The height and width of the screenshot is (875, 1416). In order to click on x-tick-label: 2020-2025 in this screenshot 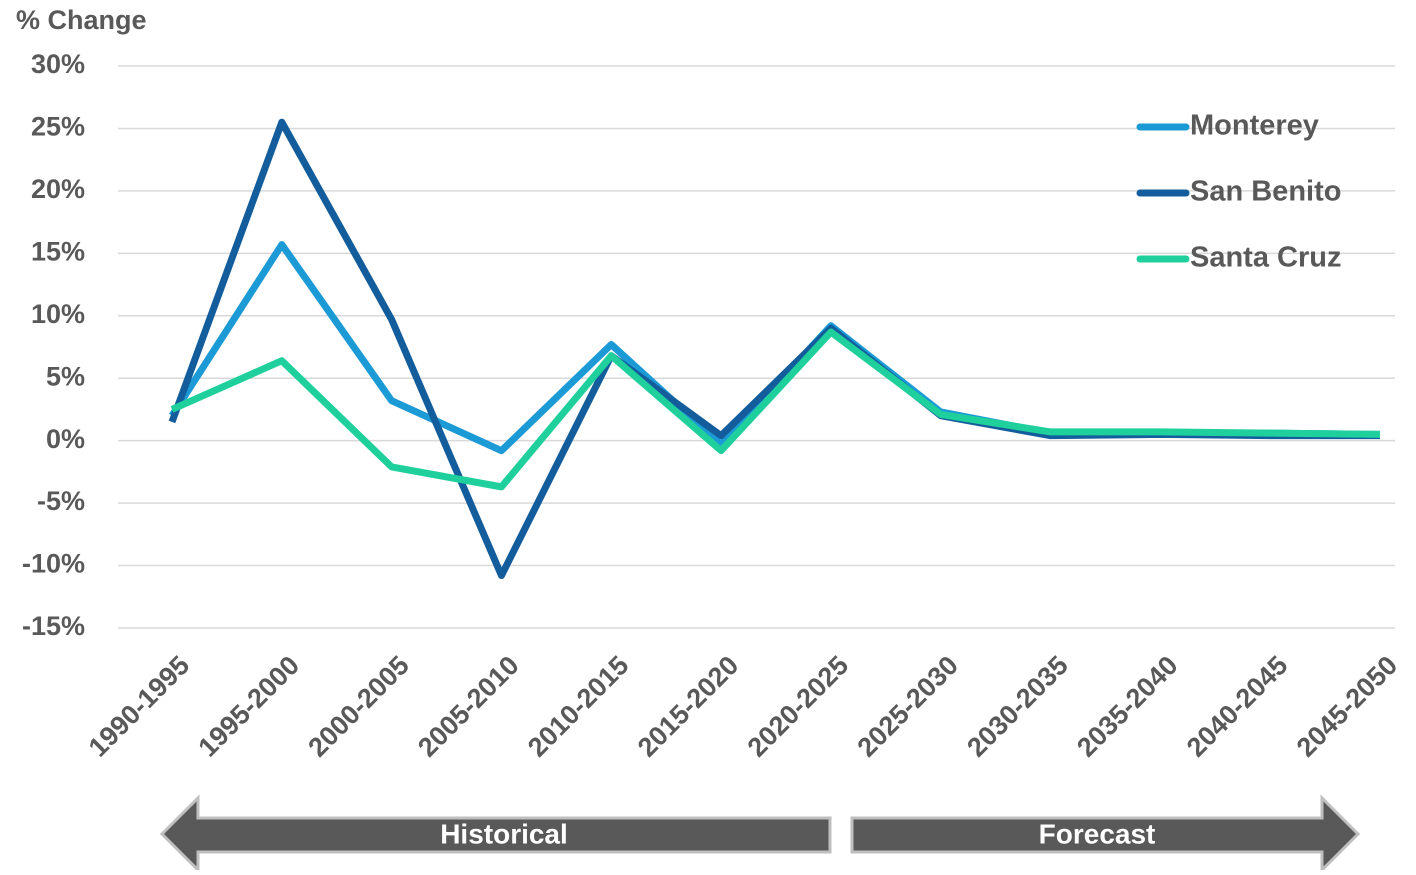, I will do `click(798, 706)`.